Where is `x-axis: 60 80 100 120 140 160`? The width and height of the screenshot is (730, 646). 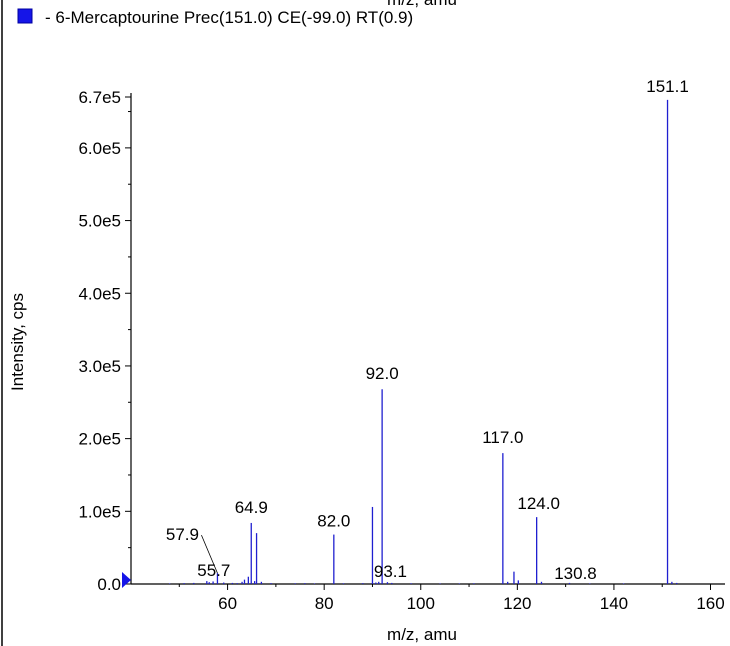 x-axis: 60 80 100 120 140 160 is located at coordinates (428, 598).